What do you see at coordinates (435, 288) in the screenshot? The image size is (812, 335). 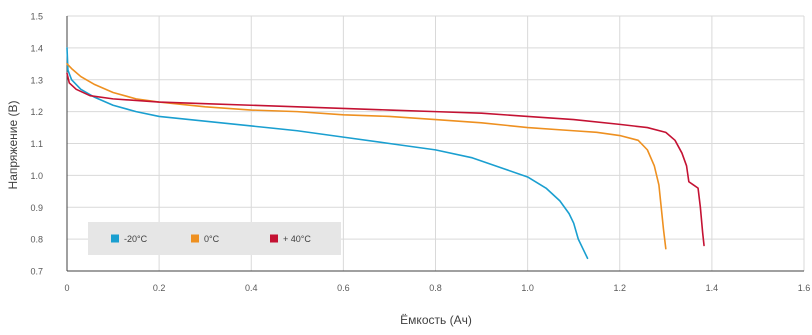 I see `x-tick-label: 0.8` at bounding box center [435, 288].